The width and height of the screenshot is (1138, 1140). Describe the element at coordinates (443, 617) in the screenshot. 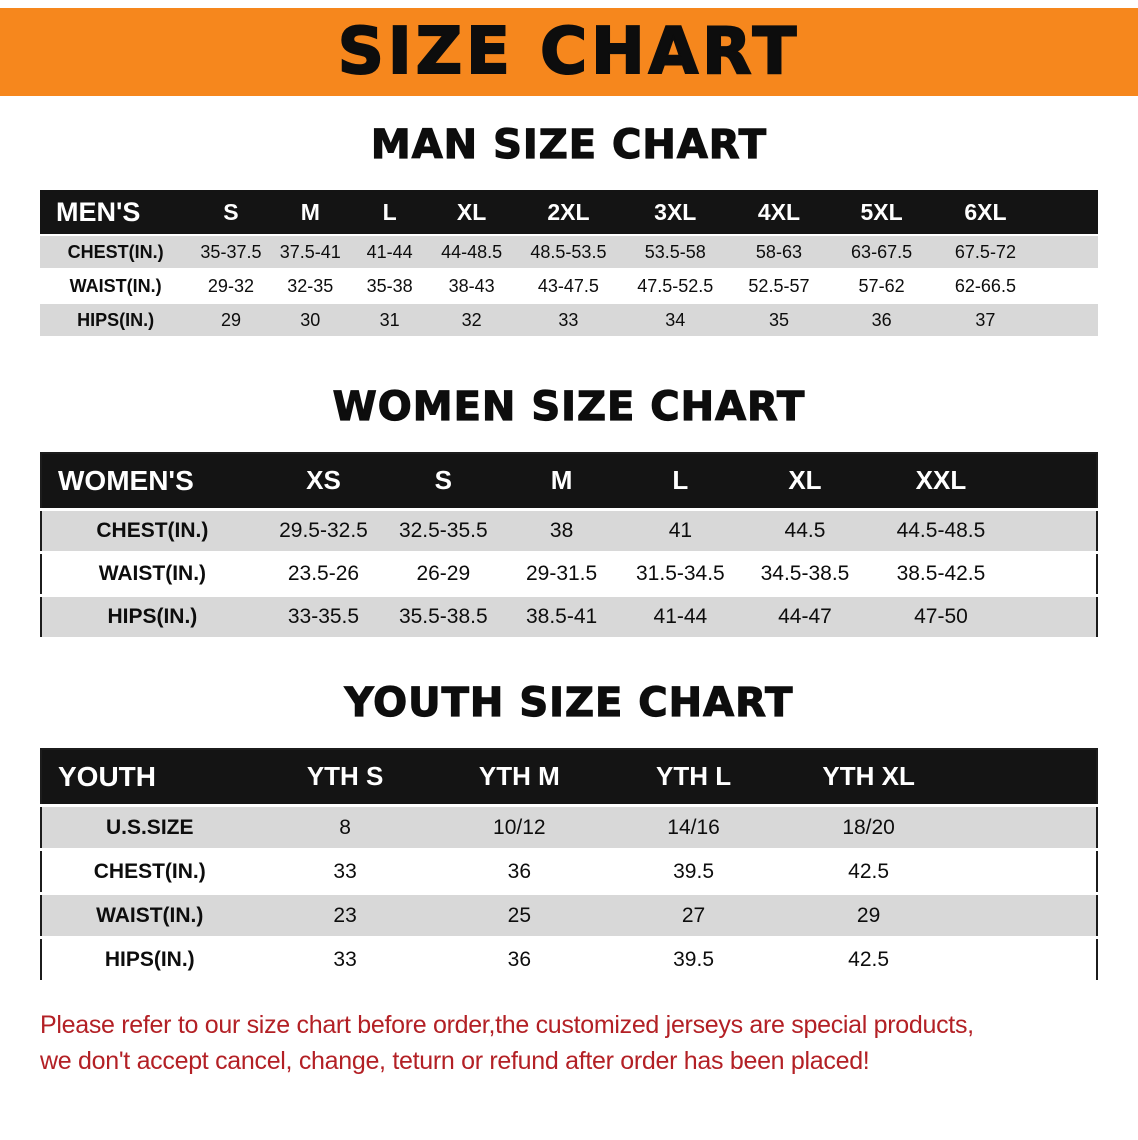

I see `size-cell: 35.5-38.5` at that location.